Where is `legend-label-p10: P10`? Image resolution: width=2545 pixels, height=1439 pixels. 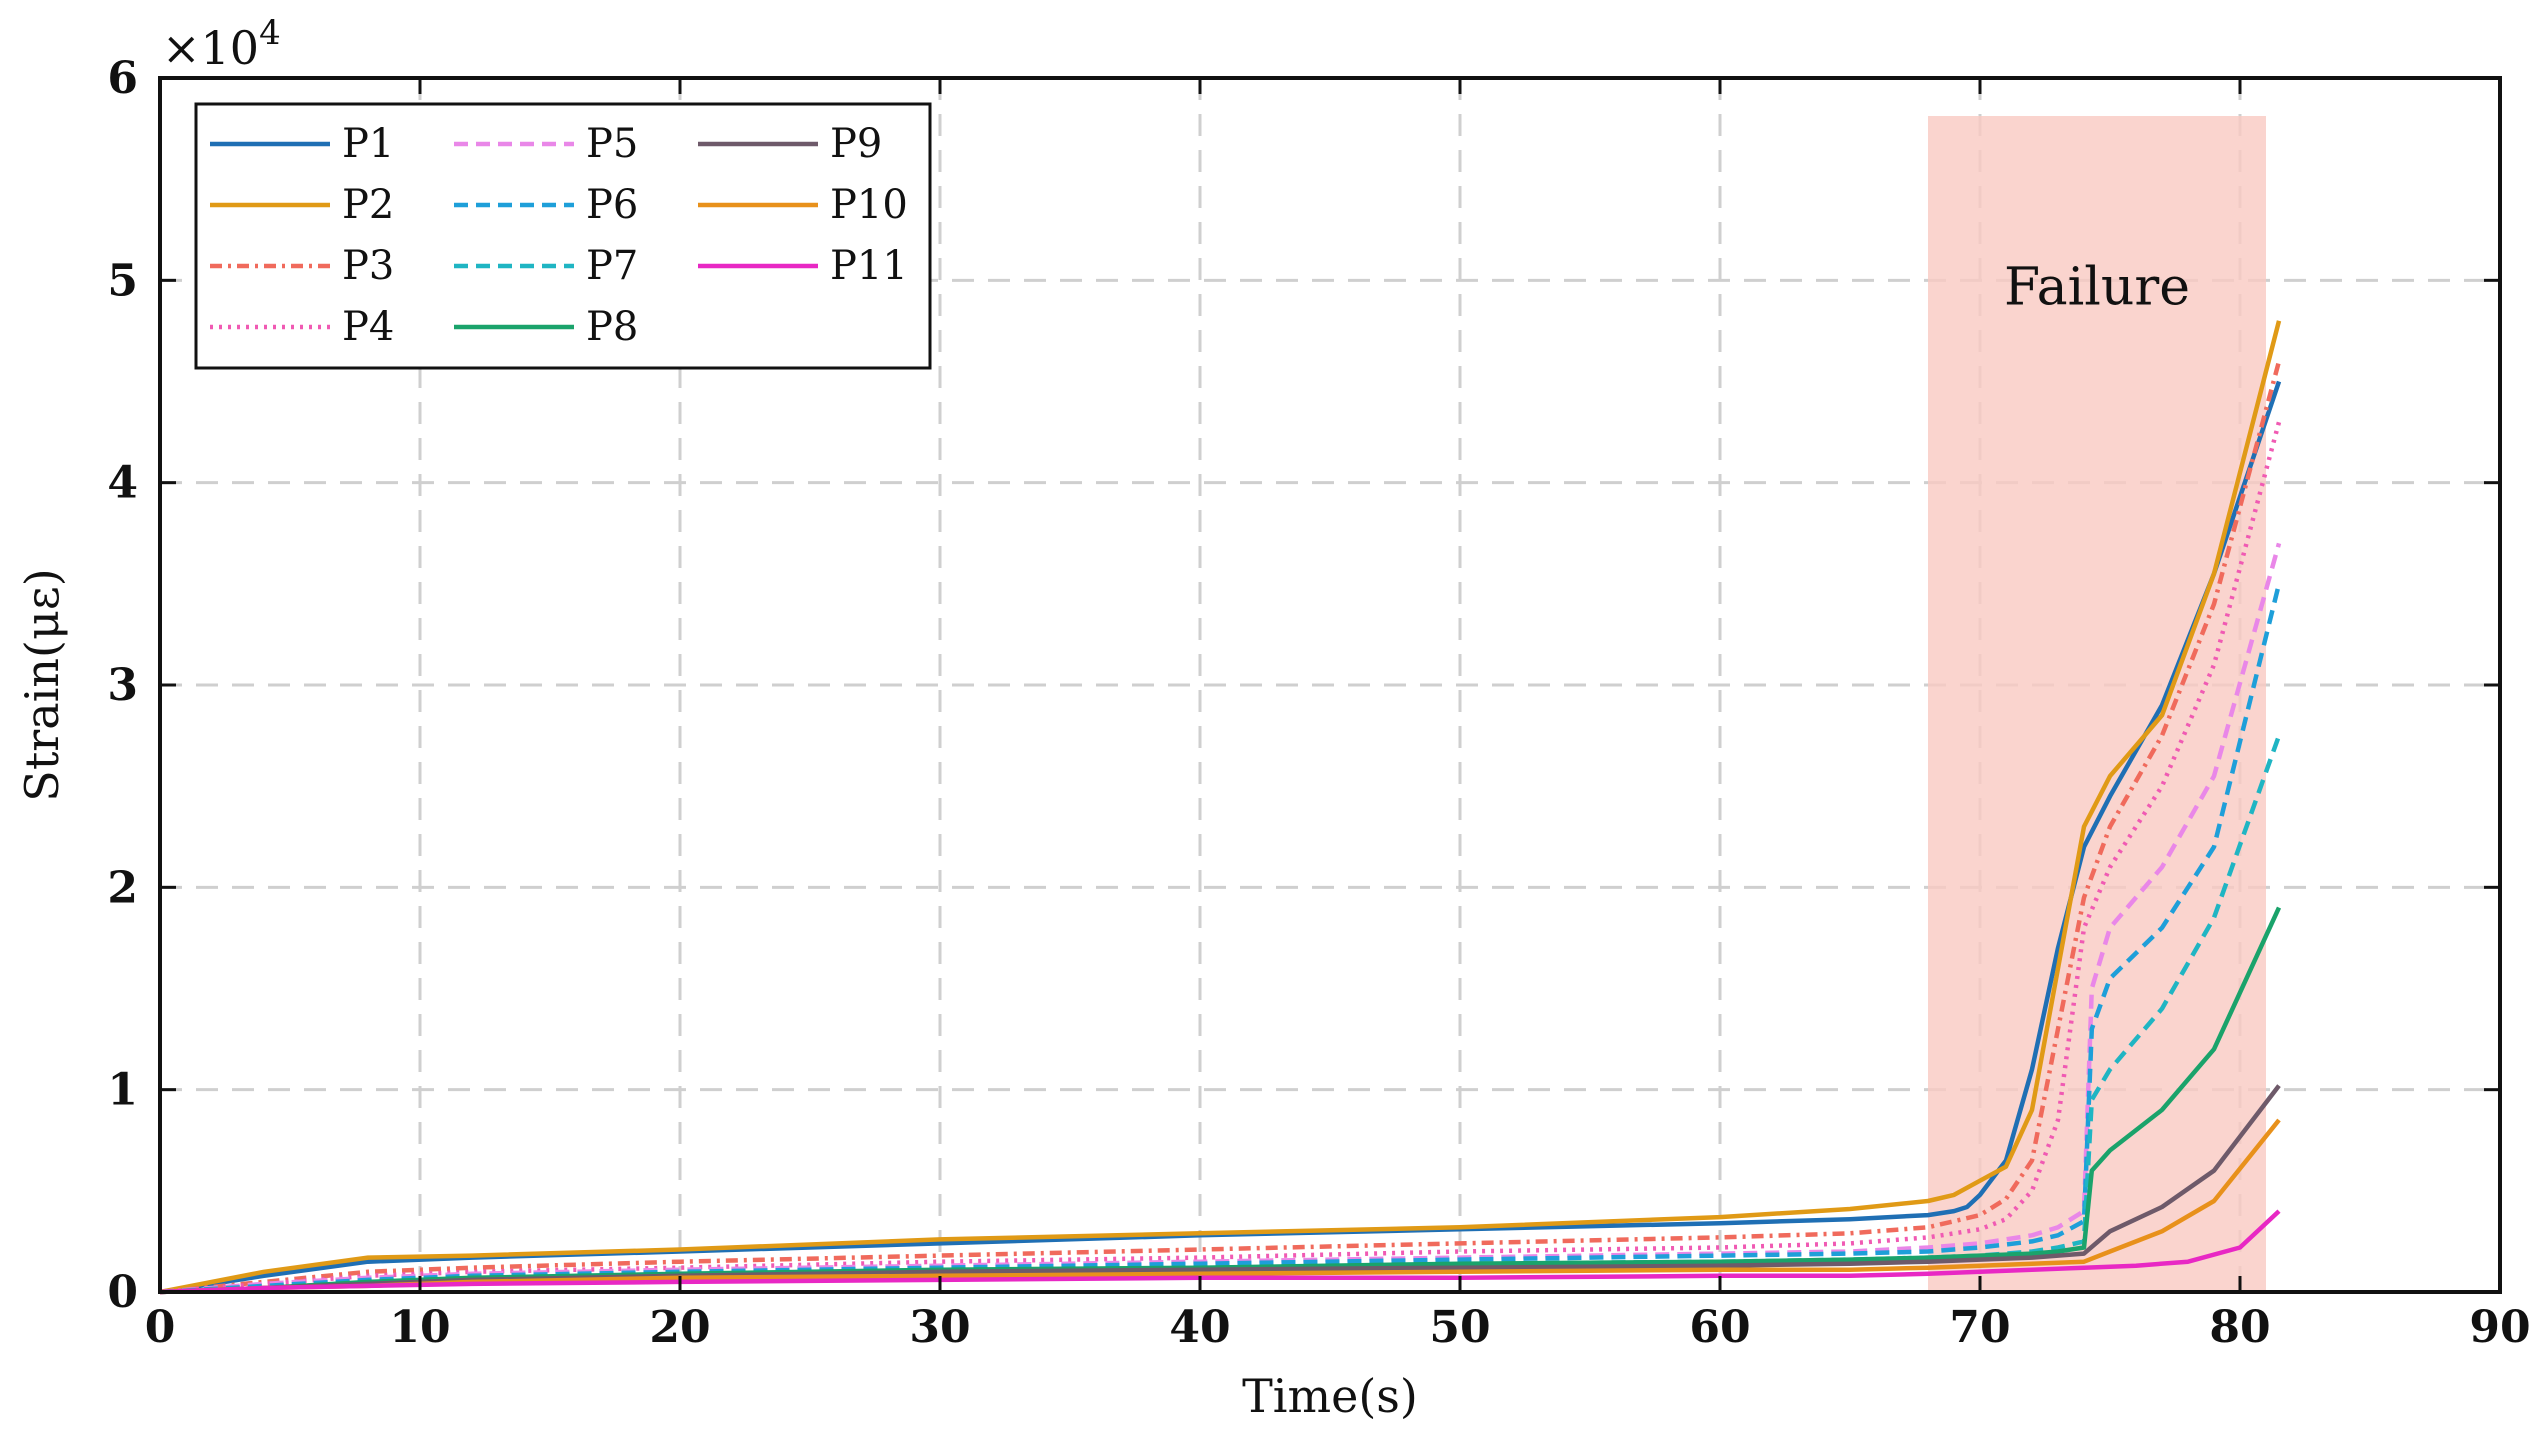 legend-label-p10: P10 is located at coordinates (869, 205).